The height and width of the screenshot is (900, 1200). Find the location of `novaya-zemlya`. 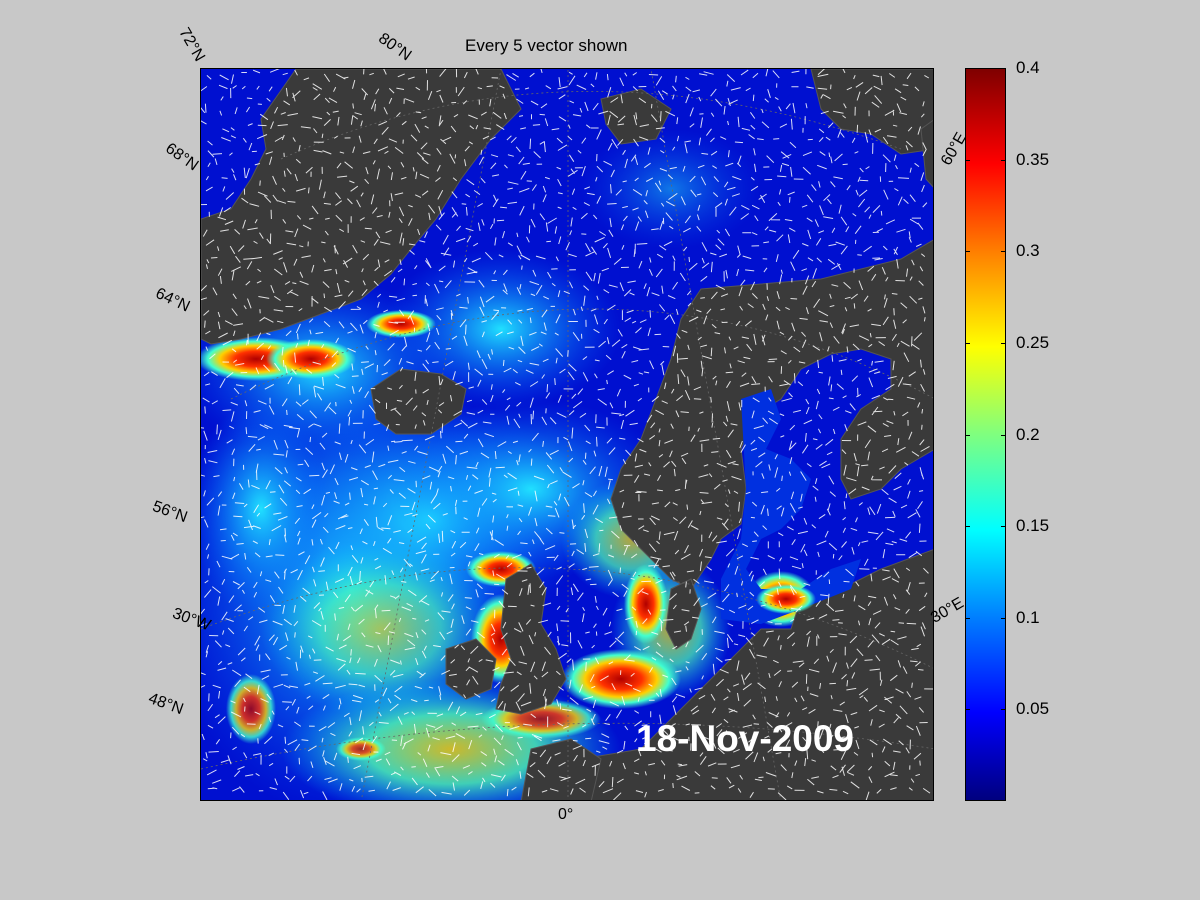

novaya-zemlya is located at coordinates (926, 153).